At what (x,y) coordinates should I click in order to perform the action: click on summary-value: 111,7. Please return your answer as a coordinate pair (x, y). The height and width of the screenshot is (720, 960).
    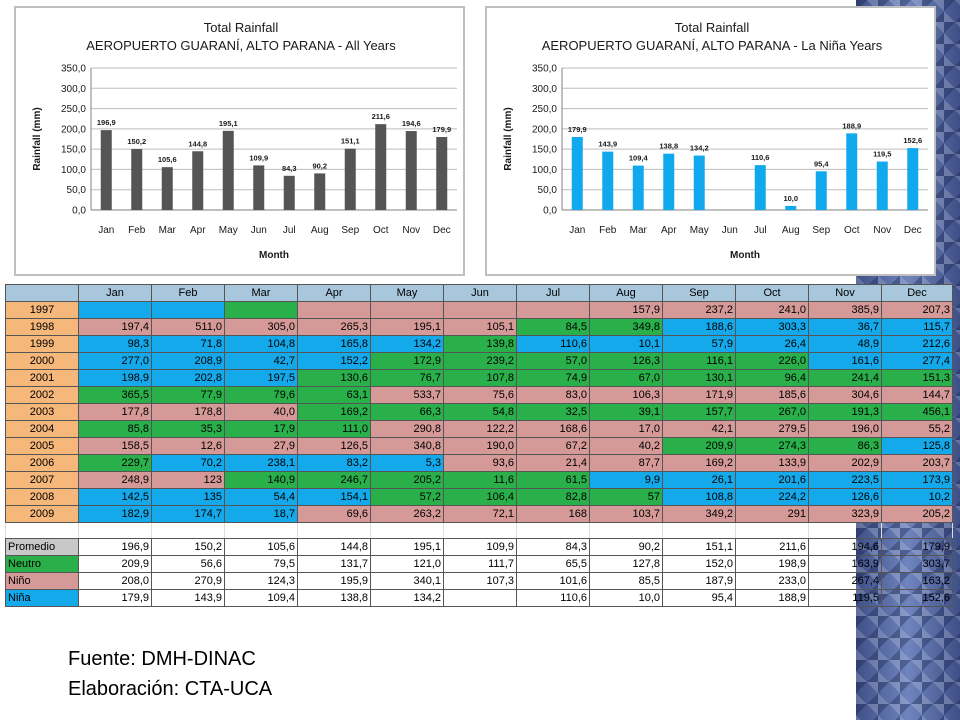
    Looking at the image, I should click on (480, 564).